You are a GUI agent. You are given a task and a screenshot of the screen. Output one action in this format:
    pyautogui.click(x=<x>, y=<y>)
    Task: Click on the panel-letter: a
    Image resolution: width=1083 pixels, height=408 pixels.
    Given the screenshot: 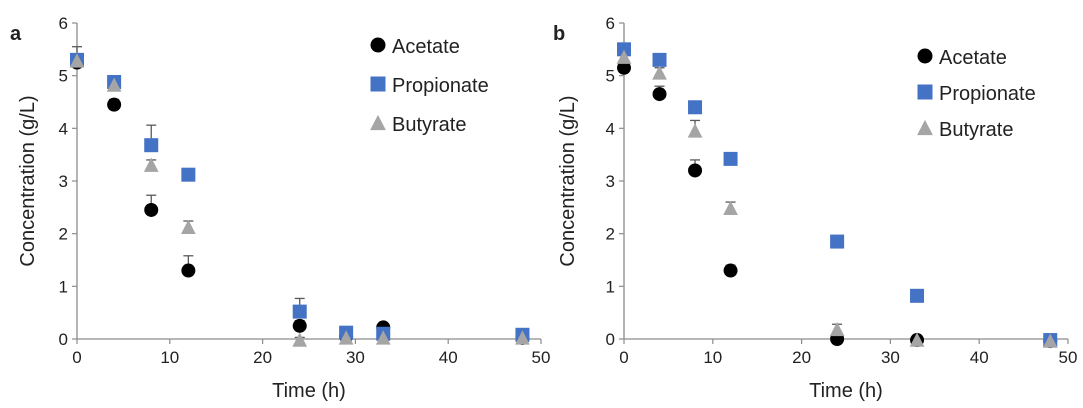 What is the action you would take?
    pyautogui.click(x=16, y=34)
    